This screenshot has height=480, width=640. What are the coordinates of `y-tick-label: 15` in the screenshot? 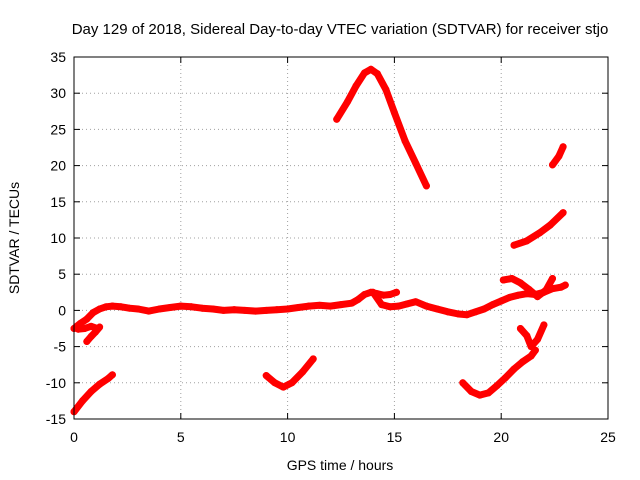 It's located at (58, 202).